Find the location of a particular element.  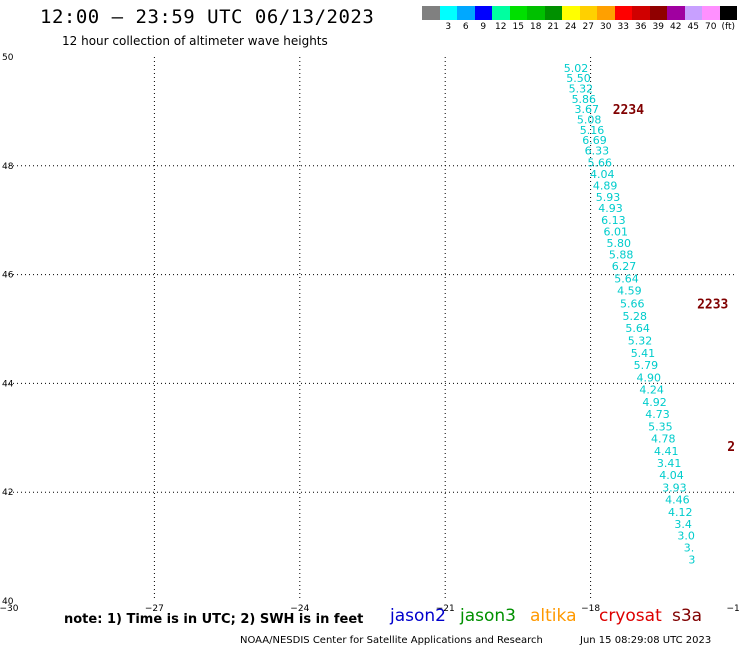

wave-height-value: 5.28 is located at coordinates (634, 316).